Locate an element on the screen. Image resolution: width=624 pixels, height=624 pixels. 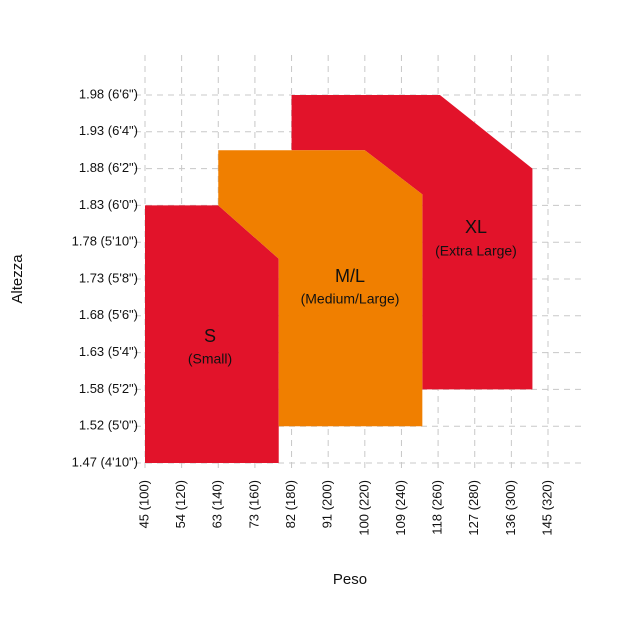
region-subtitle: (Small) is located at coordinates (210, 359).